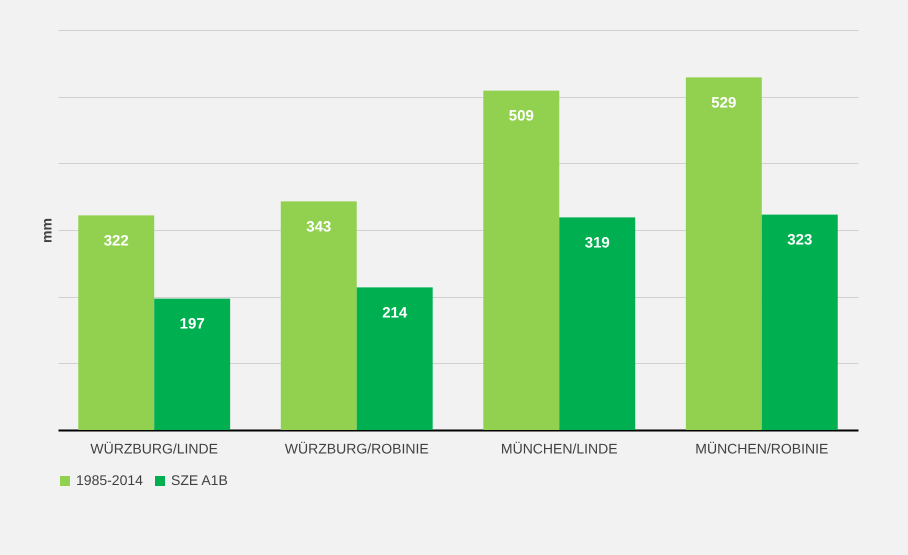  Describe the element at coordinates (116, 241) in the screenshot. I see `data-label: 322` at that location.